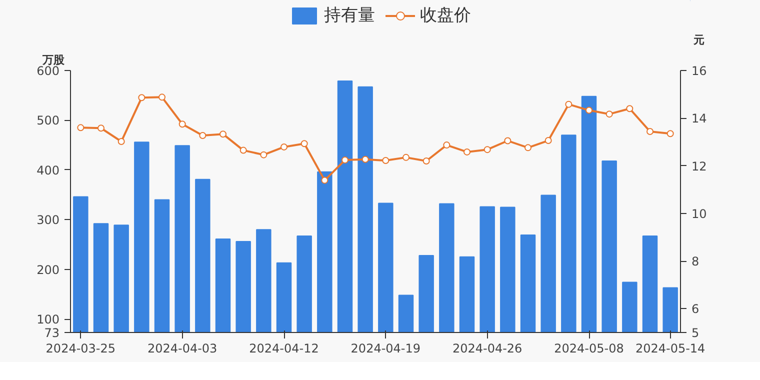  What do you see at coordinates (48, 170) in the screenshot?
I see `y-tick-label: 400` at bounding box center [48, 170].